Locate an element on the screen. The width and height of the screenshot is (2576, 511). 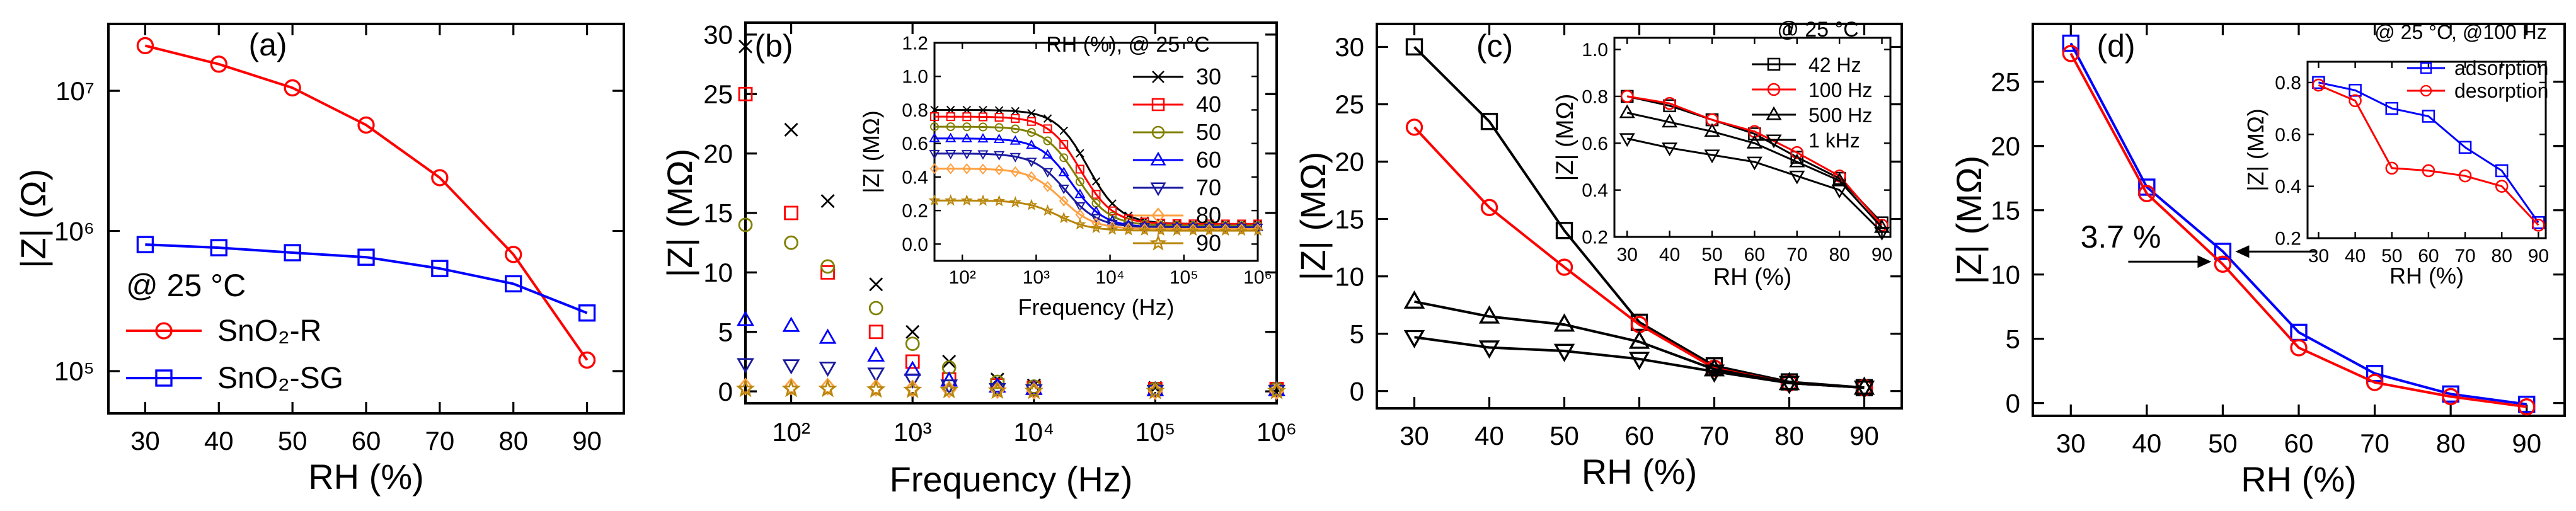
panel-b-inset-y-tick-label: 0.8 is located at coordinates (915, 111).